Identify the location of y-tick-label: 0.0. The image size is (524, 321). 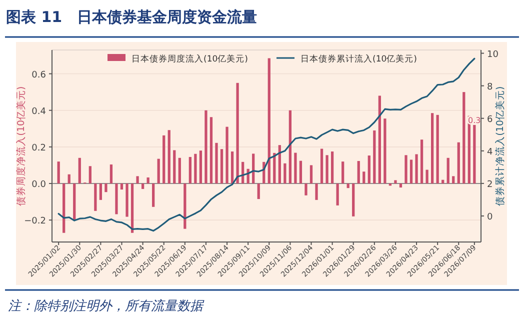
(39, 185).